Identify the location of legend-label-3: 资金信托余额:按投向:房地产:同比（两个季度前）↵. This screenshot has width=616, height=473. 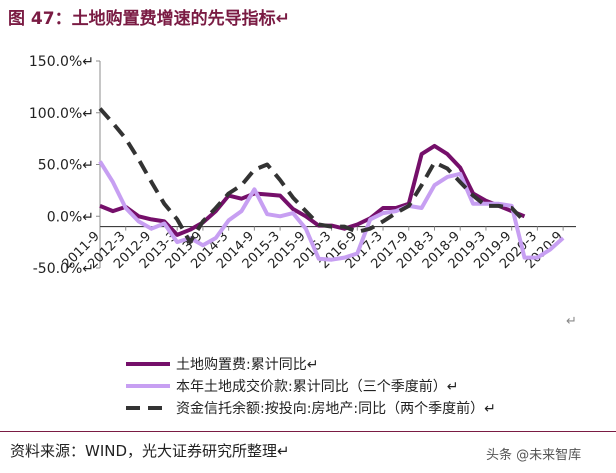
(336, 408).